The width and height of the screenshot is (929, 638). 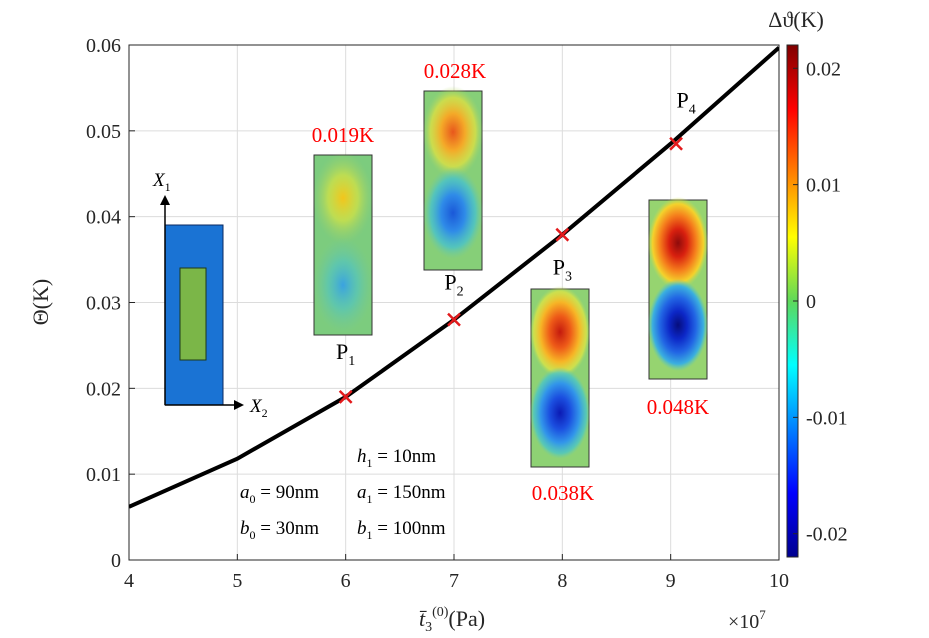 What do you see at coordinates (452, 620) in the screenshot?
I see `x-axis-label: t̄3(0)(Pa)` at bounding box center [452, 620].